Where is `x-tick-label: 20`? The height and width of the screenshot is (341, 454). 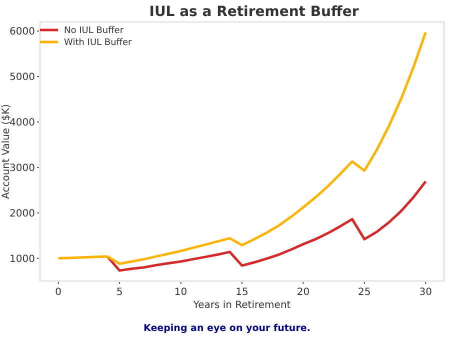 x-tick-label: 20 is located at coordinates (303, 292).